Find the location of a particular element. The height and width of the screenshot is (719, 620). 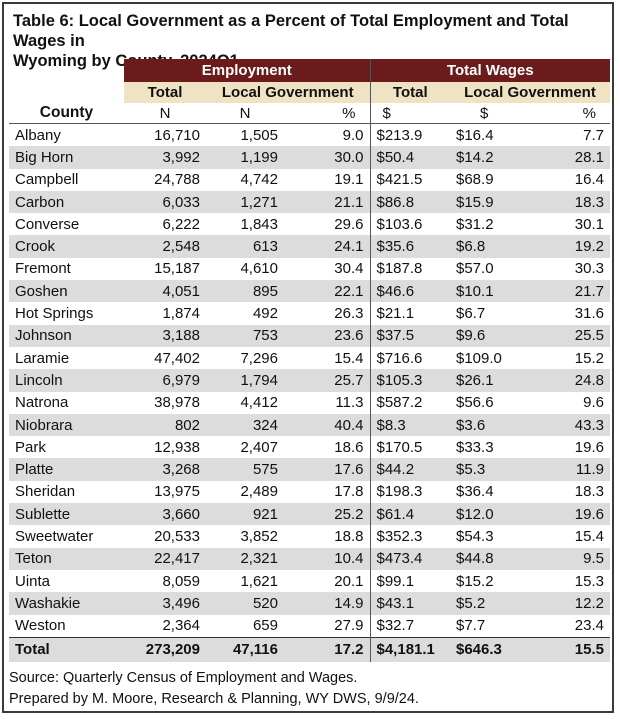

wages-pct-cell: 31.6 is located at coordinates (589, 314).